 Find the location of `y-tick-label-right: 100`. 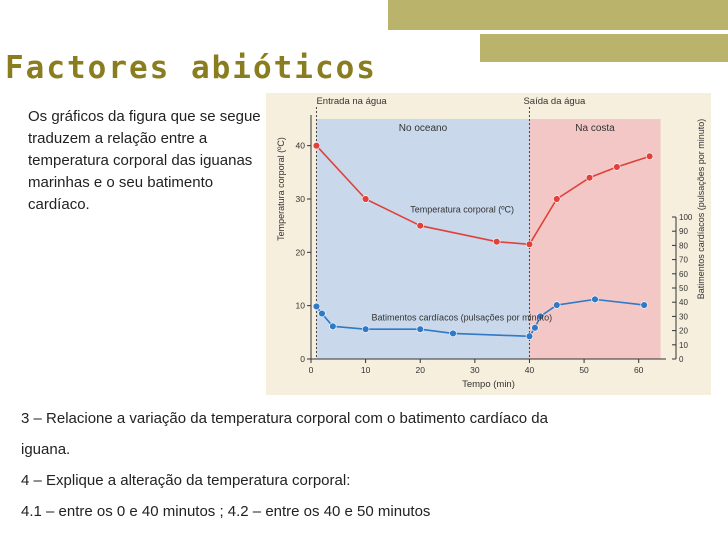

y-tick-label-right: 100 is located at coordinates (686, 217).